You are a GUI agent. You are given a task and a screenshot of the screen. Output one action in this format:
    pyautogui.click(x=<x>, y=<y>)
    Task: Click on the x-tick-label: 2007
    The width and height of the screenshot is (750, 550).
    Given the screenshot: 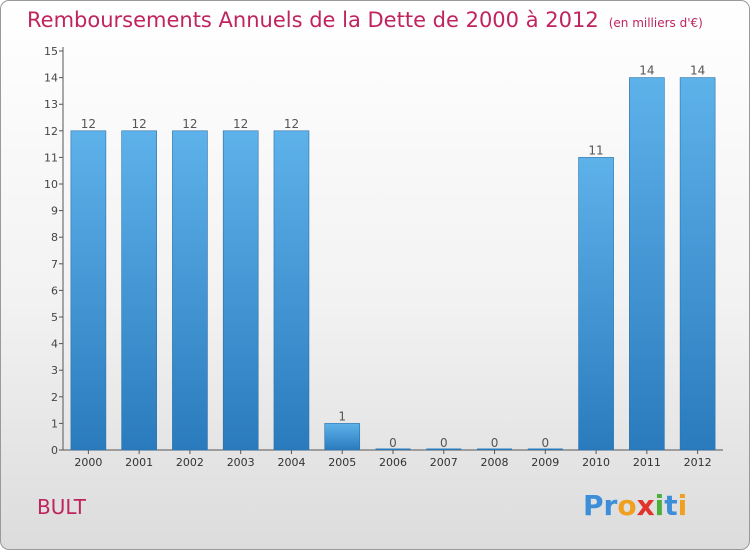 What is the action you would take?
    pyautogui.click(x=444, y=462)
    